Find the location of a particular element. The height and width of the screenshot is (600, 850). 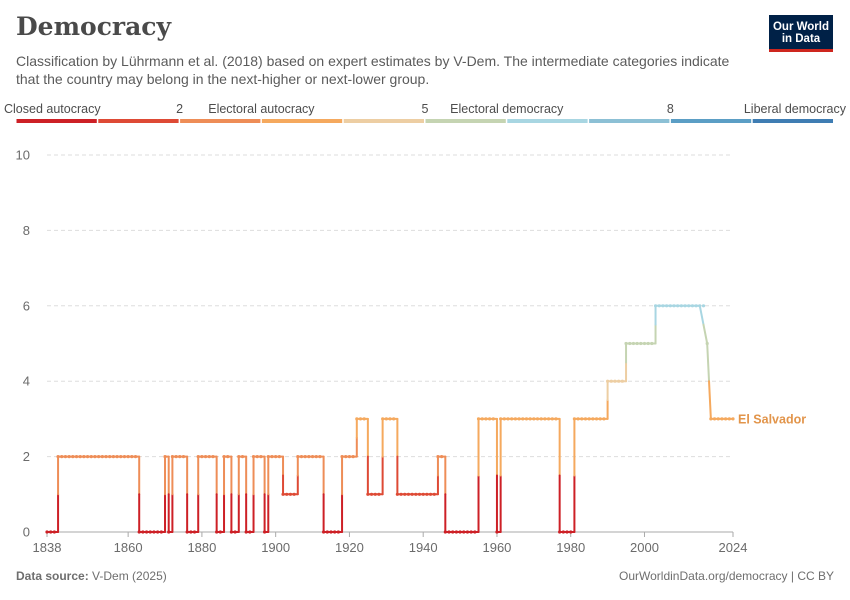

data-point-1904 is located at coordinates (290, 494).